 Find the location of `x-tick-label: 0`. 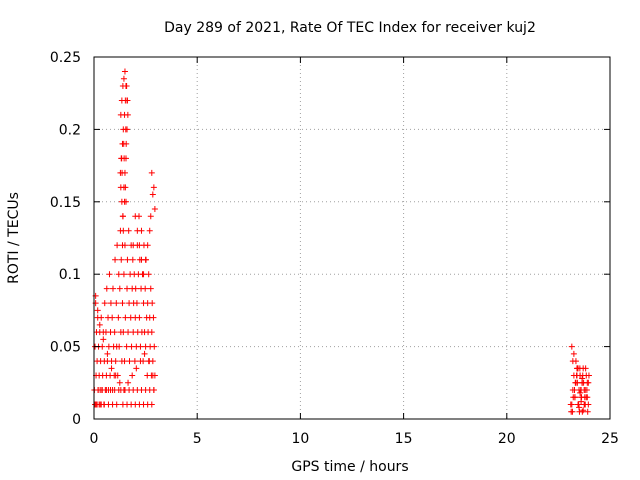

x-tick-label: 0 is located at coordinates (94, 439).